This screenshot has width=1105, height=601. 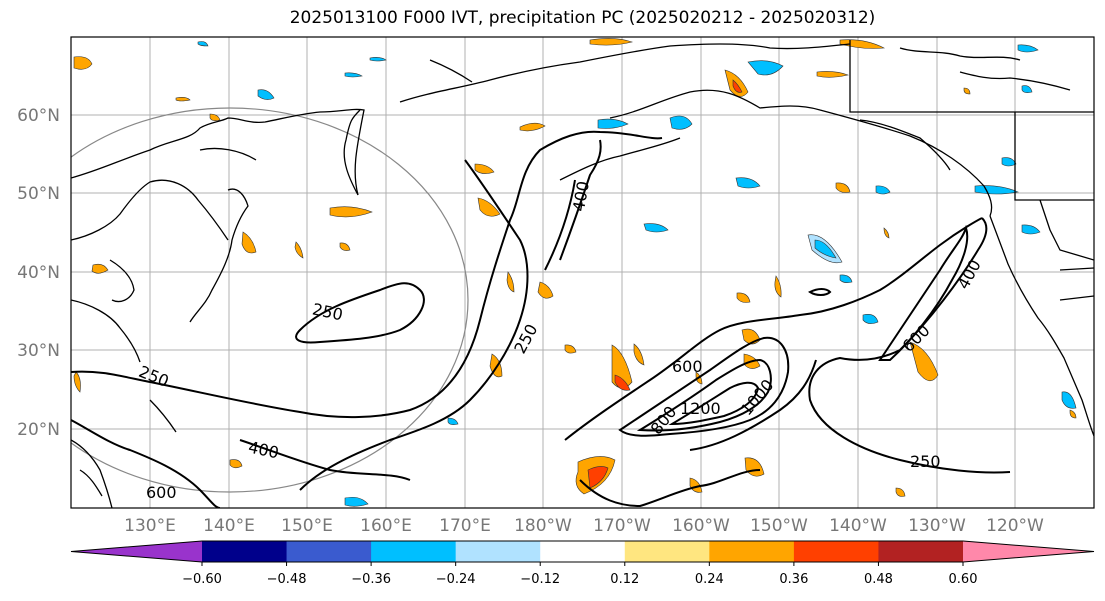 I want to click on lon-label: 130°W, so click(x=937, y=526).